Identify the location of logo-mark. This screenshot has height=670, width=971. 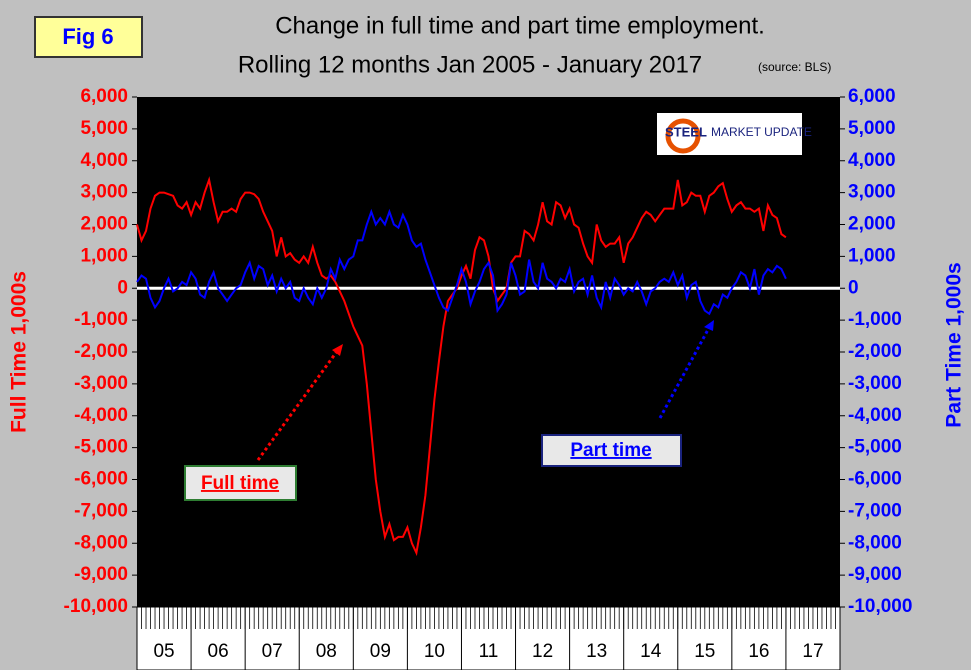
(683, 136).